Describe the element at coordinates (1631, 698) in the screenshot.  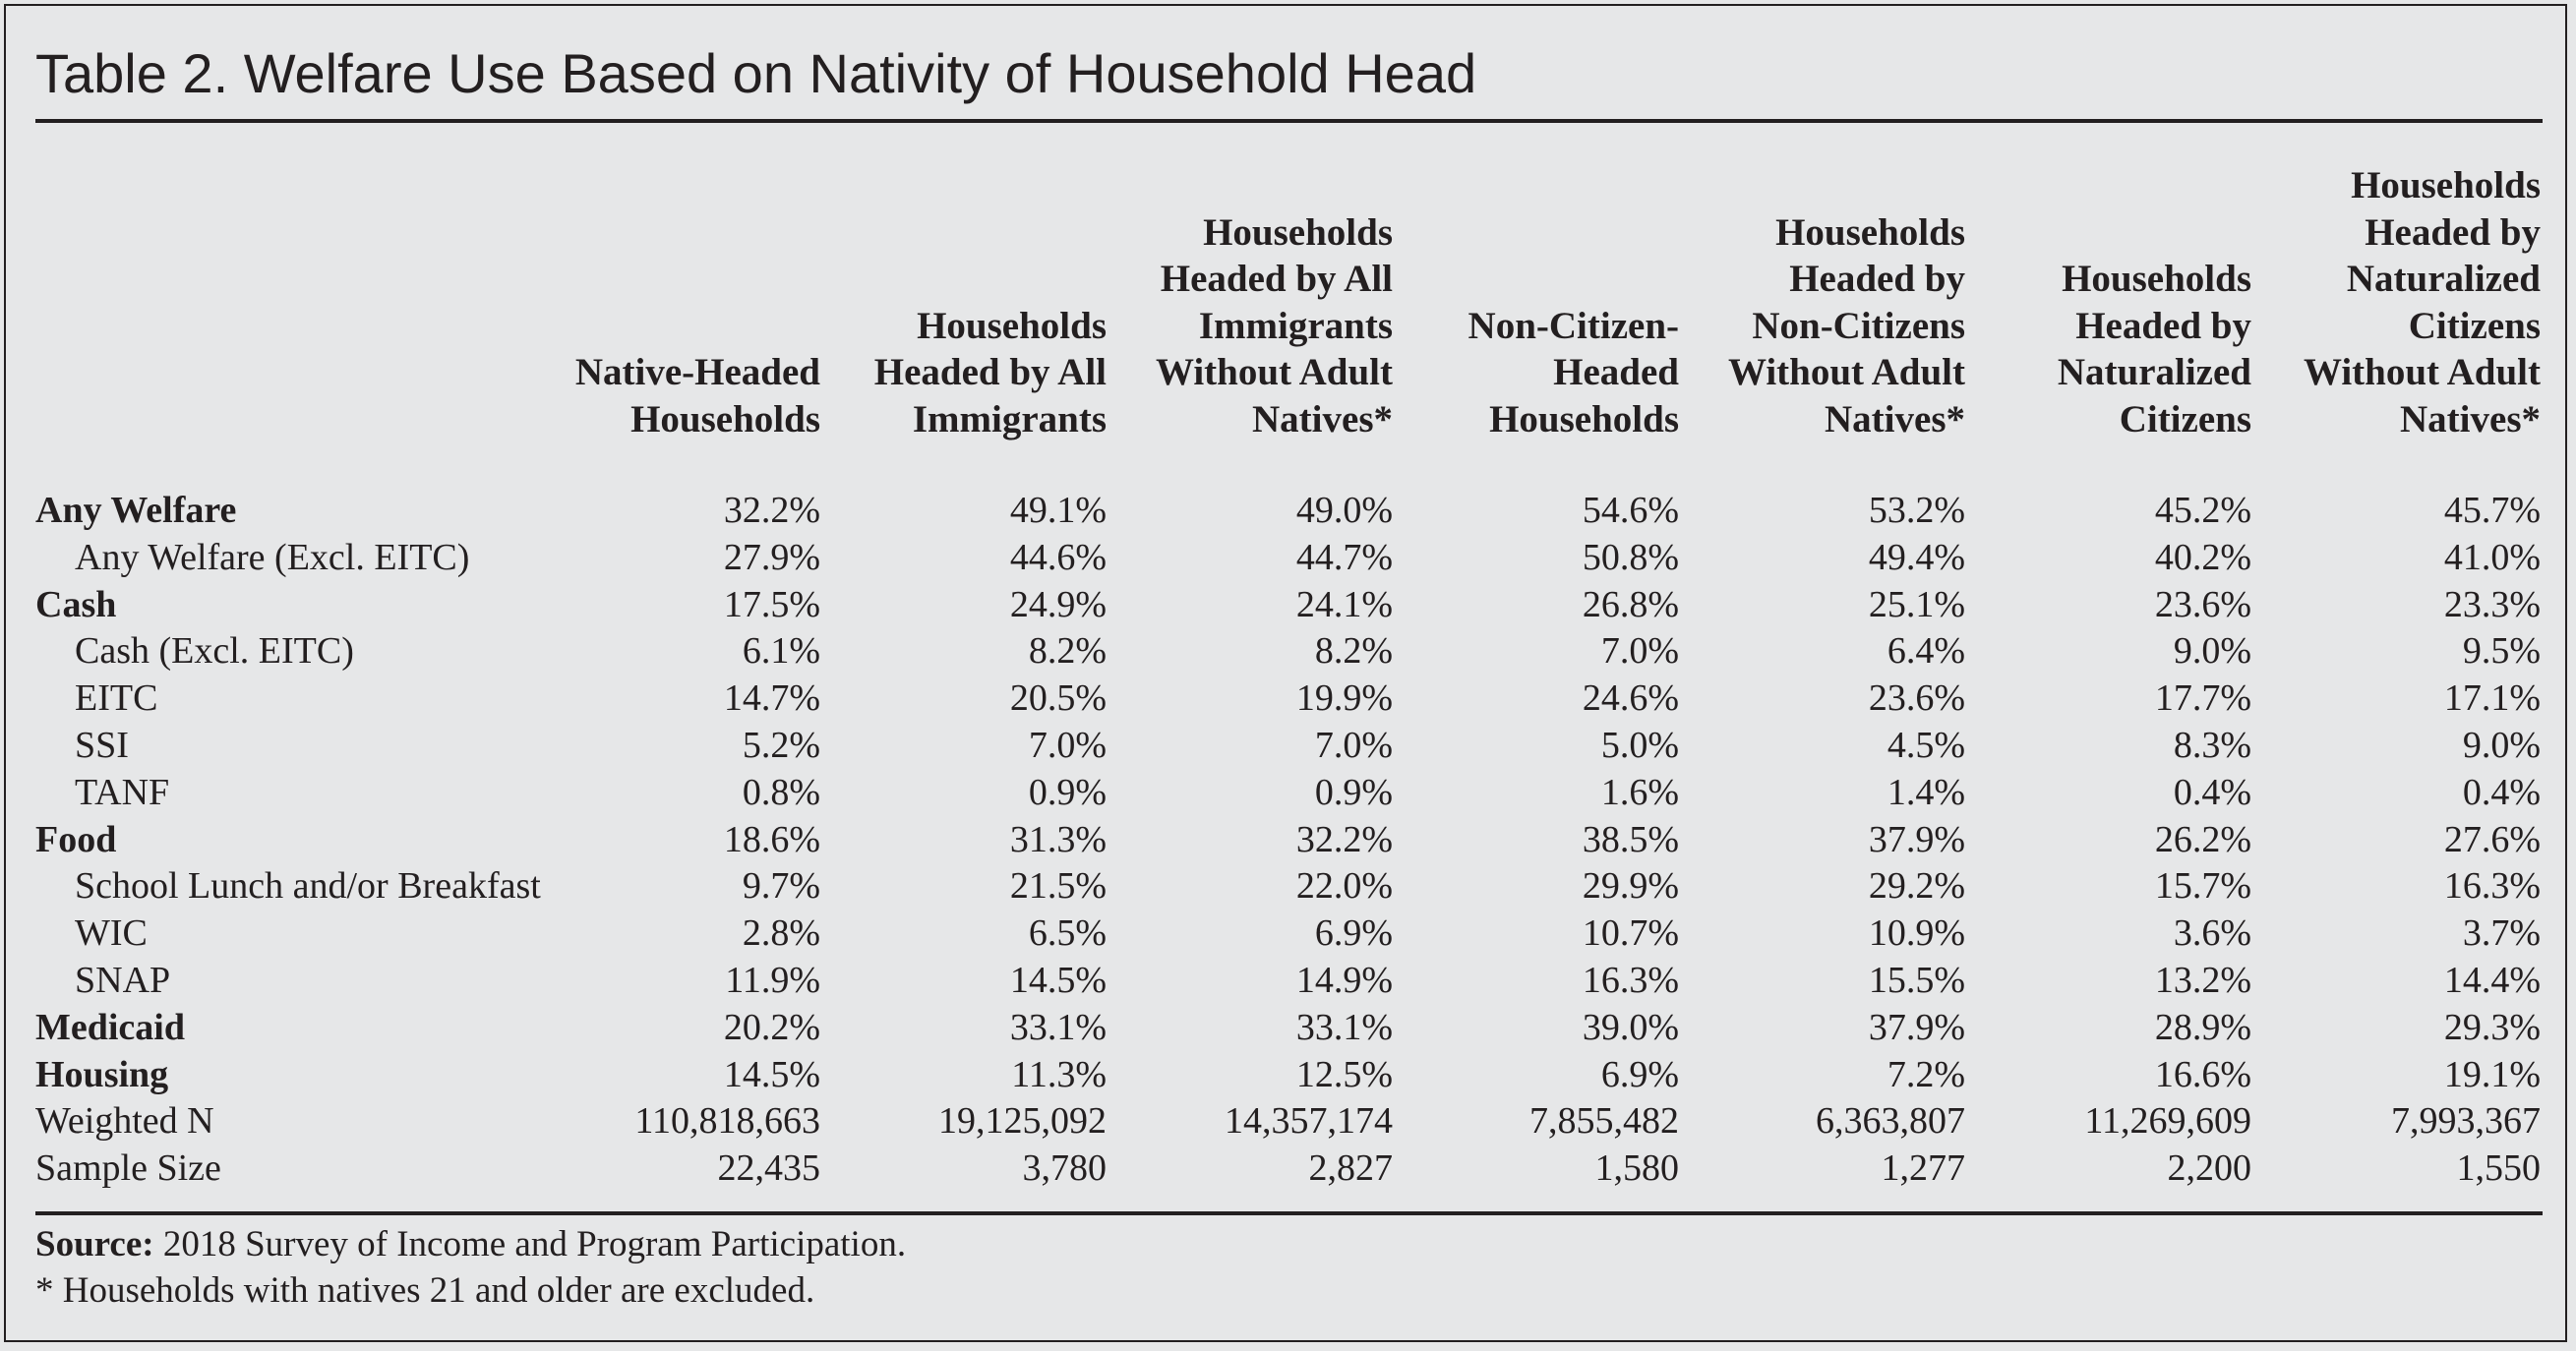
I see `table-cell: 24.6%` at that location.